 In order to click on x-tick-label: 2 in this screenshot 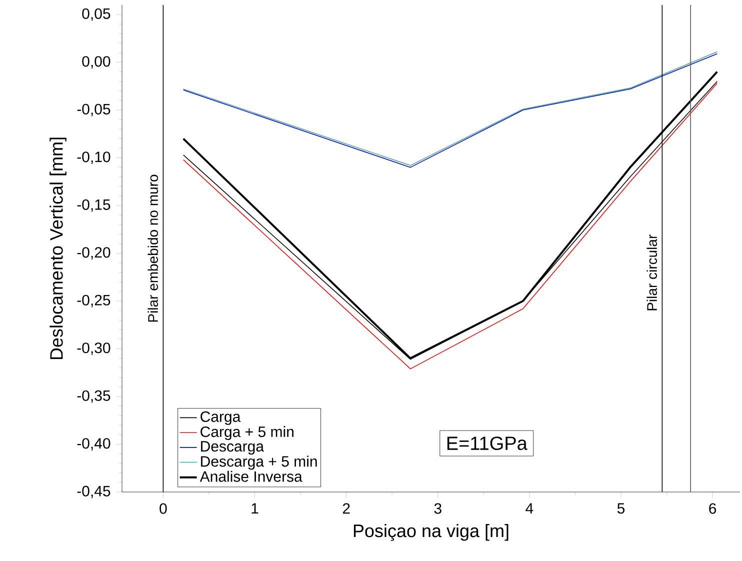, I will do `click(346, 508)`.